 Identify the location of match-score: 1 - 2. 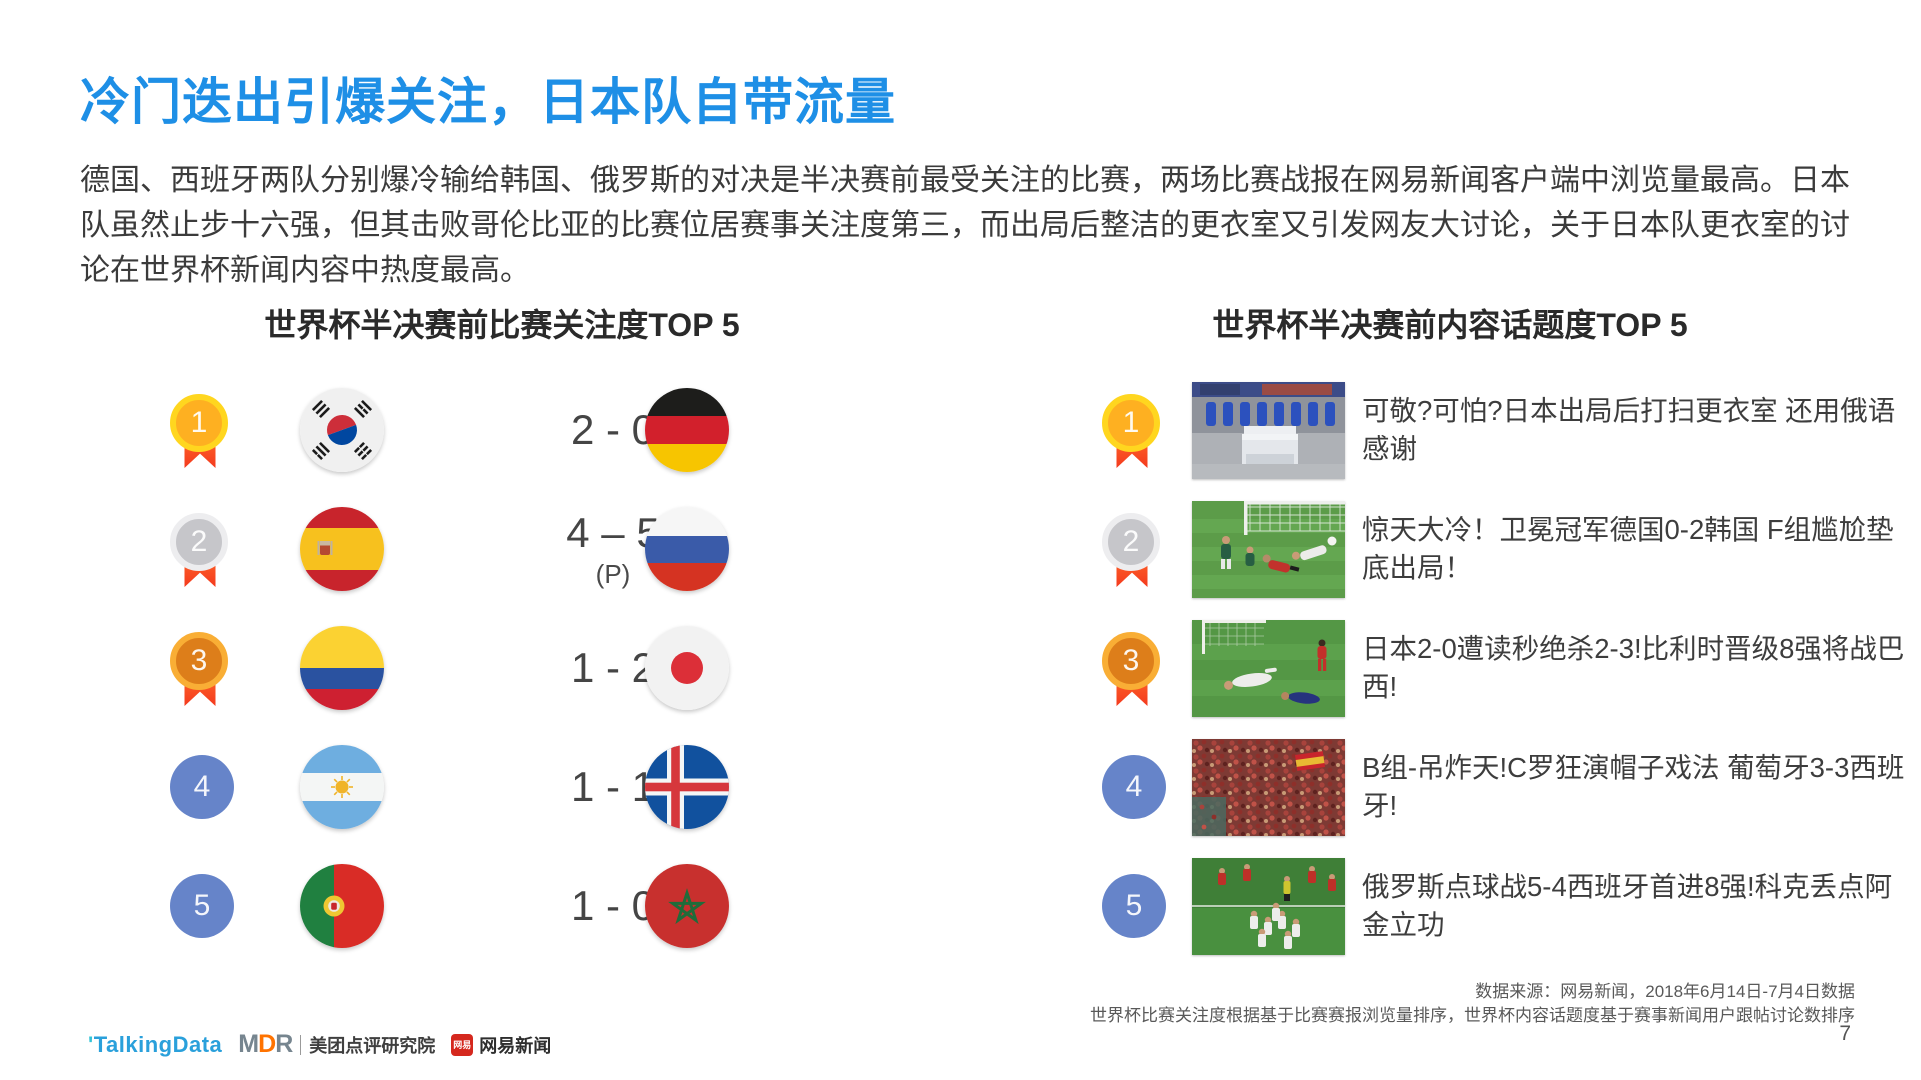
(613, 668).